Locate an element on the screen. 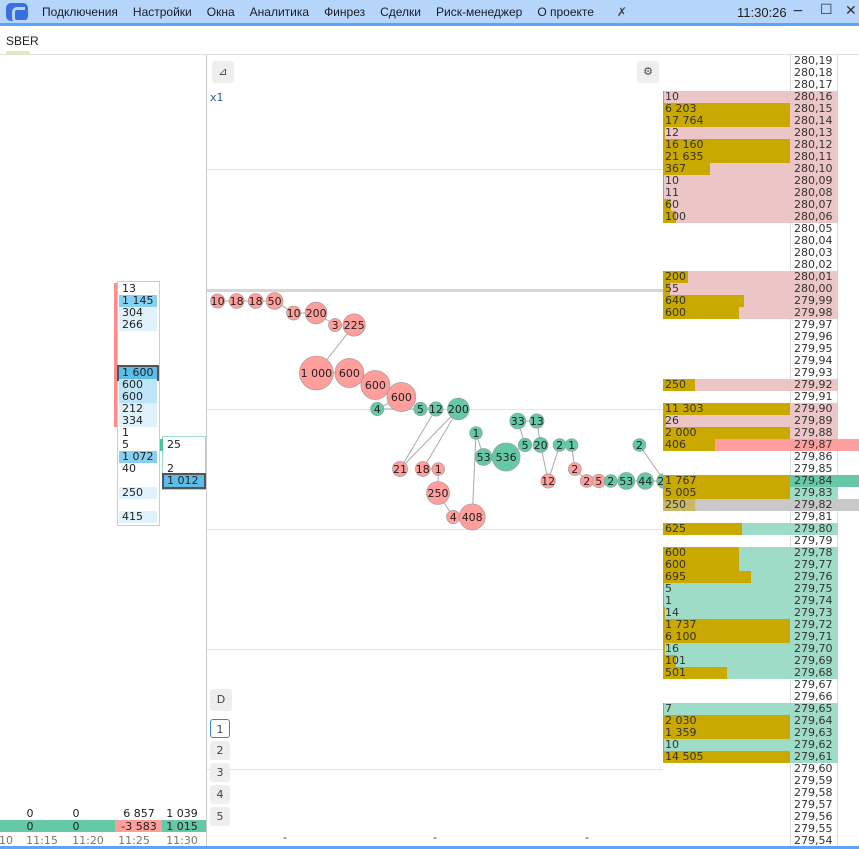 The height and width of the screenshot is (849, 859). cluster-cell: 304 is located at coordinates (138, 313).